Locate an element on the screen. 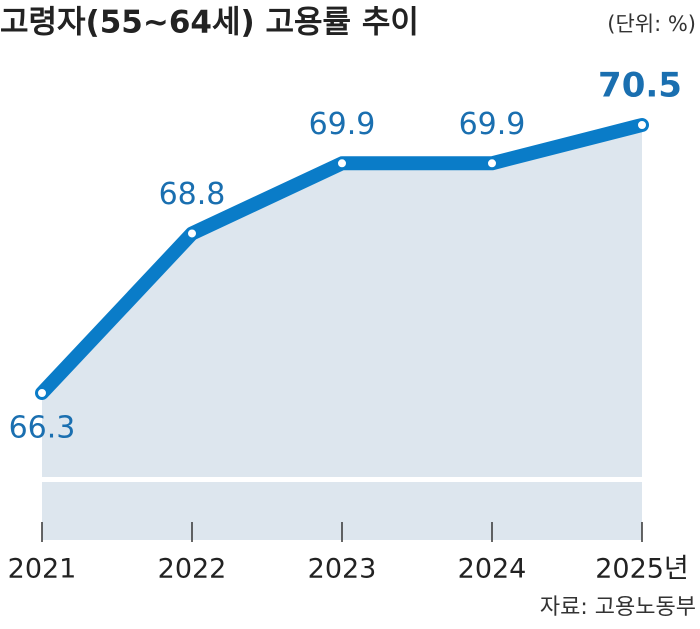 The height and width of the screenshot is (629, 700). unit-label: (단위: %) is located at coordinates (651, 24).